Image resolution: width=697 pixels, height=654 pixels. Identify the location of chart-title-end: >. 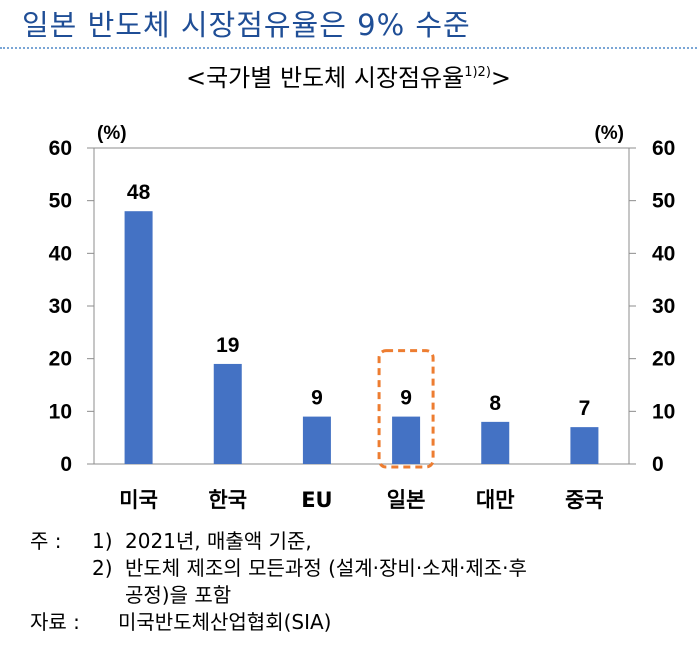
(501, 78).